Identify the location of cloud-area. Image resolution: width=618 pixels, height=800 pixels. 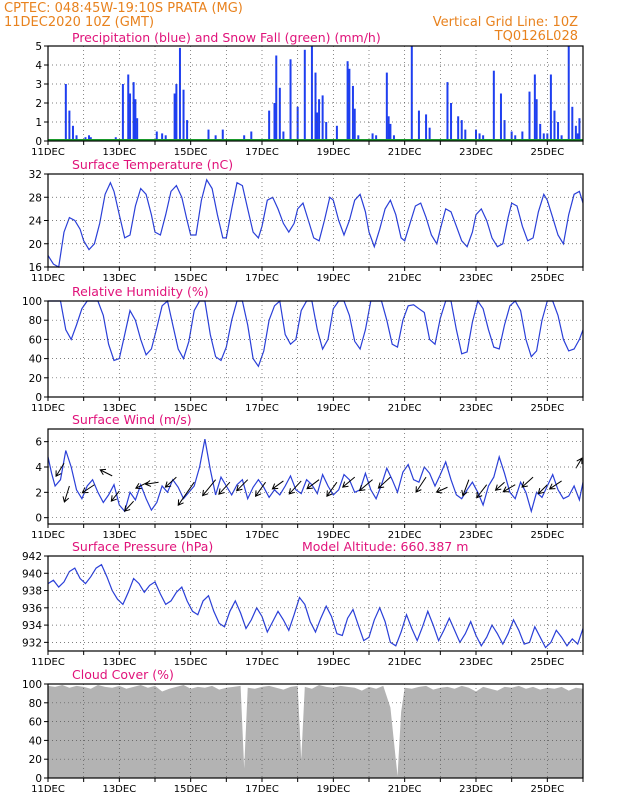
(315, 731).